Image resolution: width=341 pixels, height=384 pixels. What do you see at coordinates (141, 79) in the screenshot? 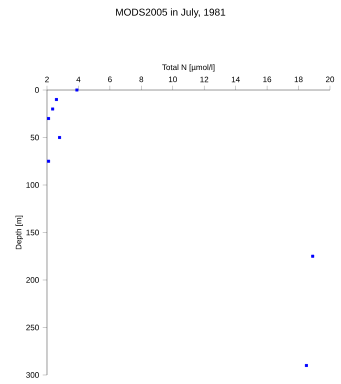
I see `x-tick-label: 8` at bounding box center [141, 79].